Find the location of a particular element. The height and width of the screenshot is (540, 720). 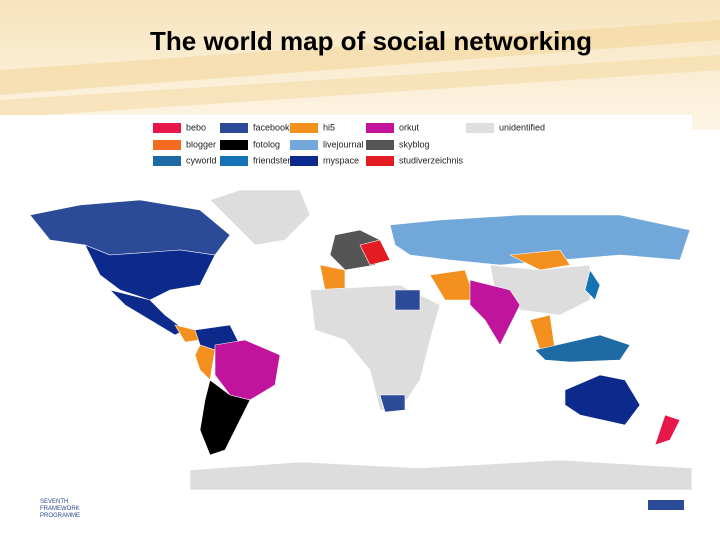

legend-label: fotolog is located at coordinates (266, 144).